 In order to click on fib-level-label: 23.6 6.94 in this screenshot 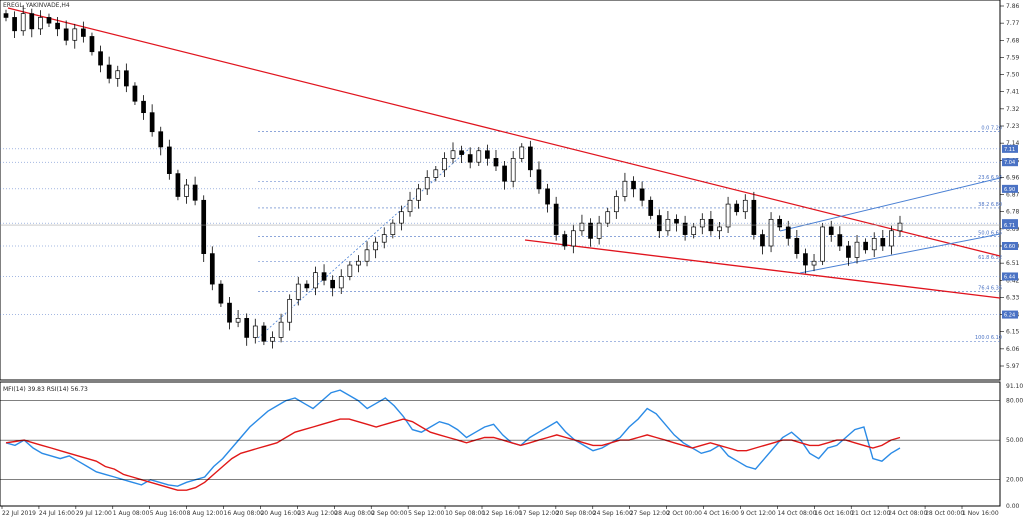, I will do `click(990, 178)`.